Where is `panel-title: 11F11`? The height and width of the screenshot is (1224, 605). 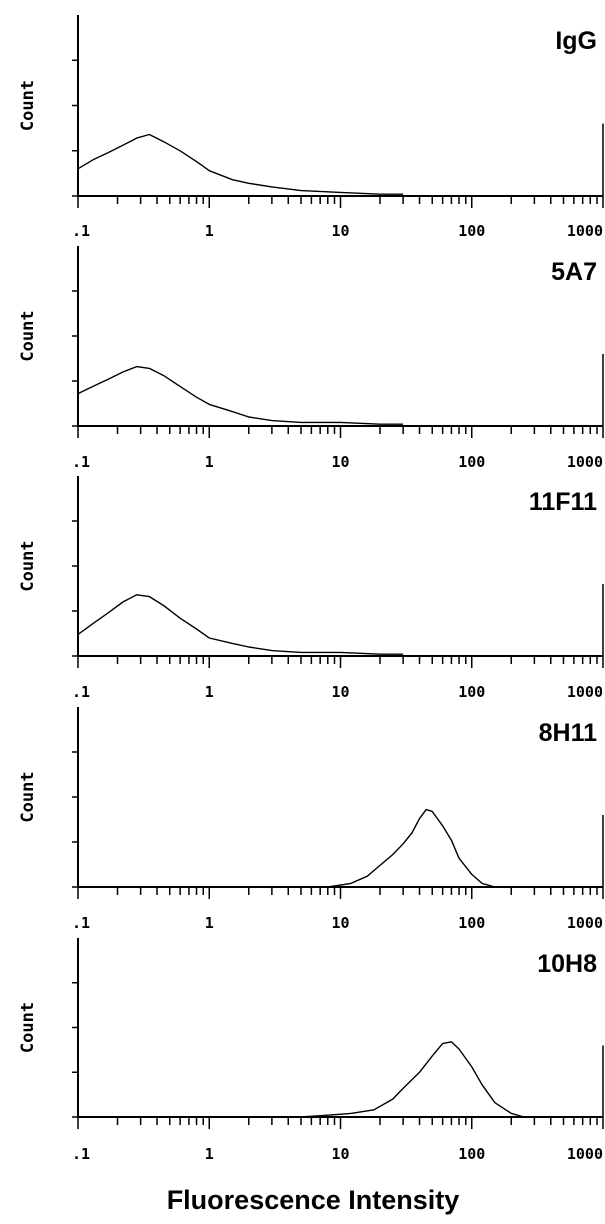 panel-title: 11F11 is located at coordinates (563, 502).